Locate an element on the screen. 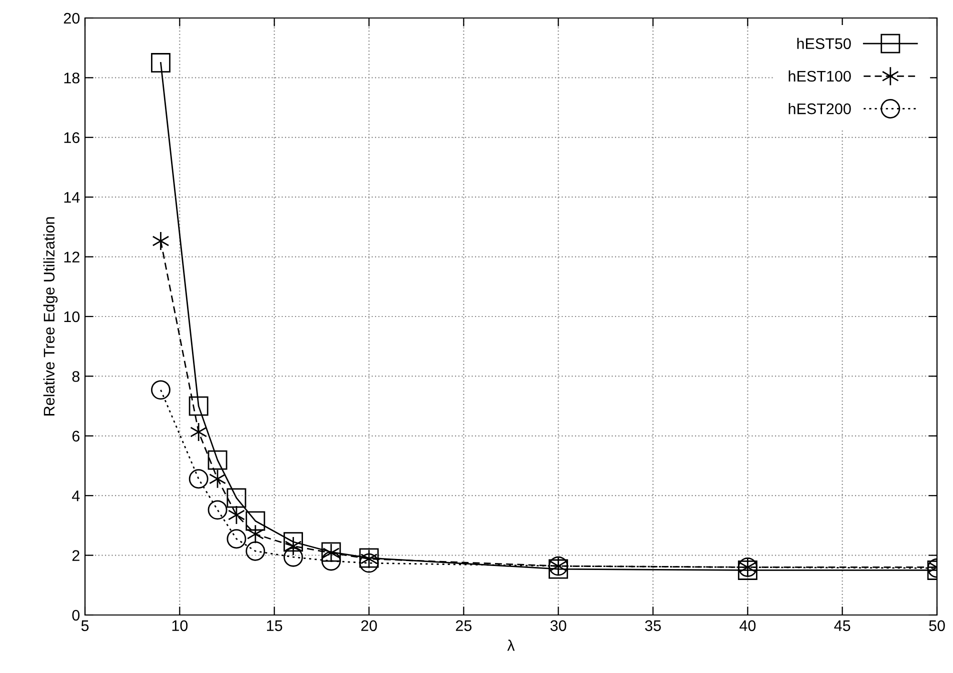 This screenshot has height=673, width=953. legend-label: hEST50 is located at coordinates (824, 44).